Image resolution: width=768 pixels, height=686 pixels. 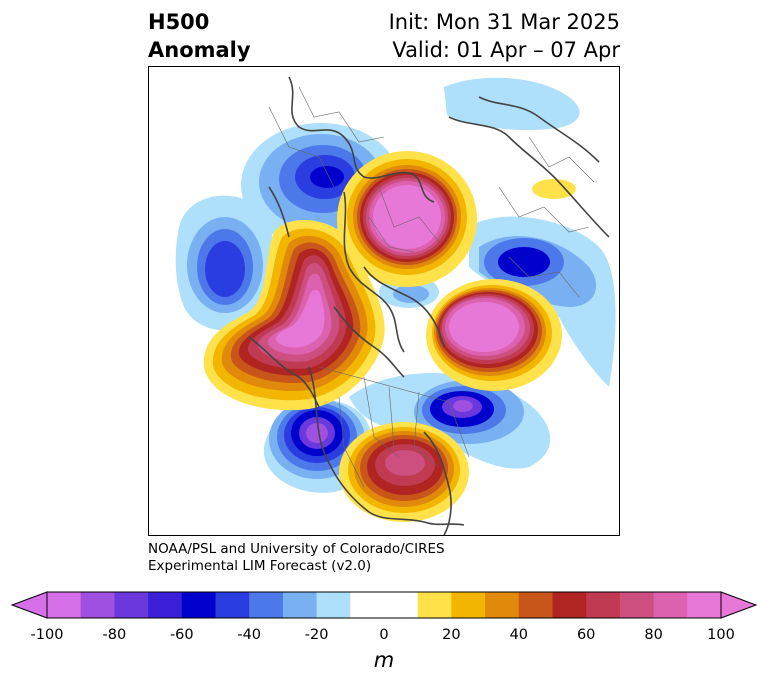 What do you see at coordinates (451, 635) in the screenshot?
I see `colorbar-tick-label: 20` at bounding box center [451, 635].